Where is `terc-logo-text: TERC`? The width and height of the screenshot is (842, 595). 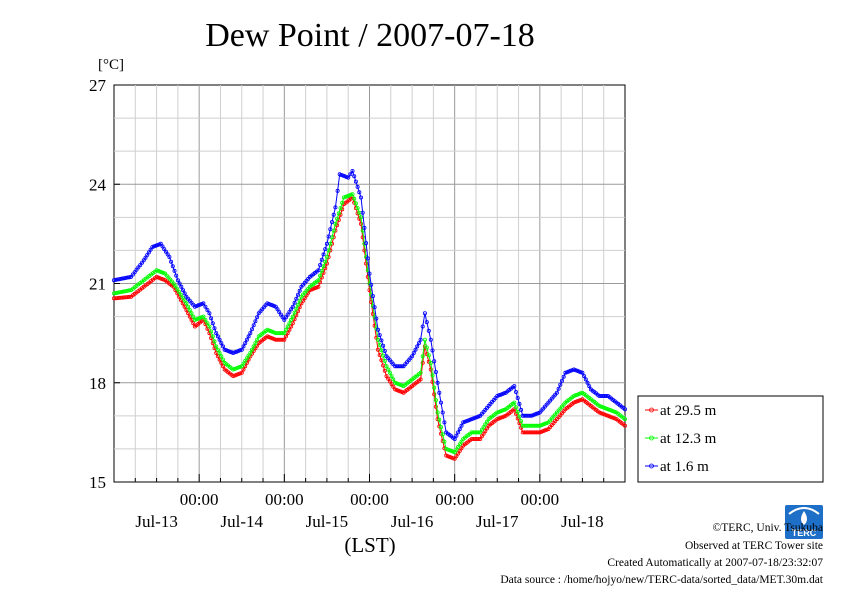
terc-logo-text: TERC is located at coordinates (804, 533).